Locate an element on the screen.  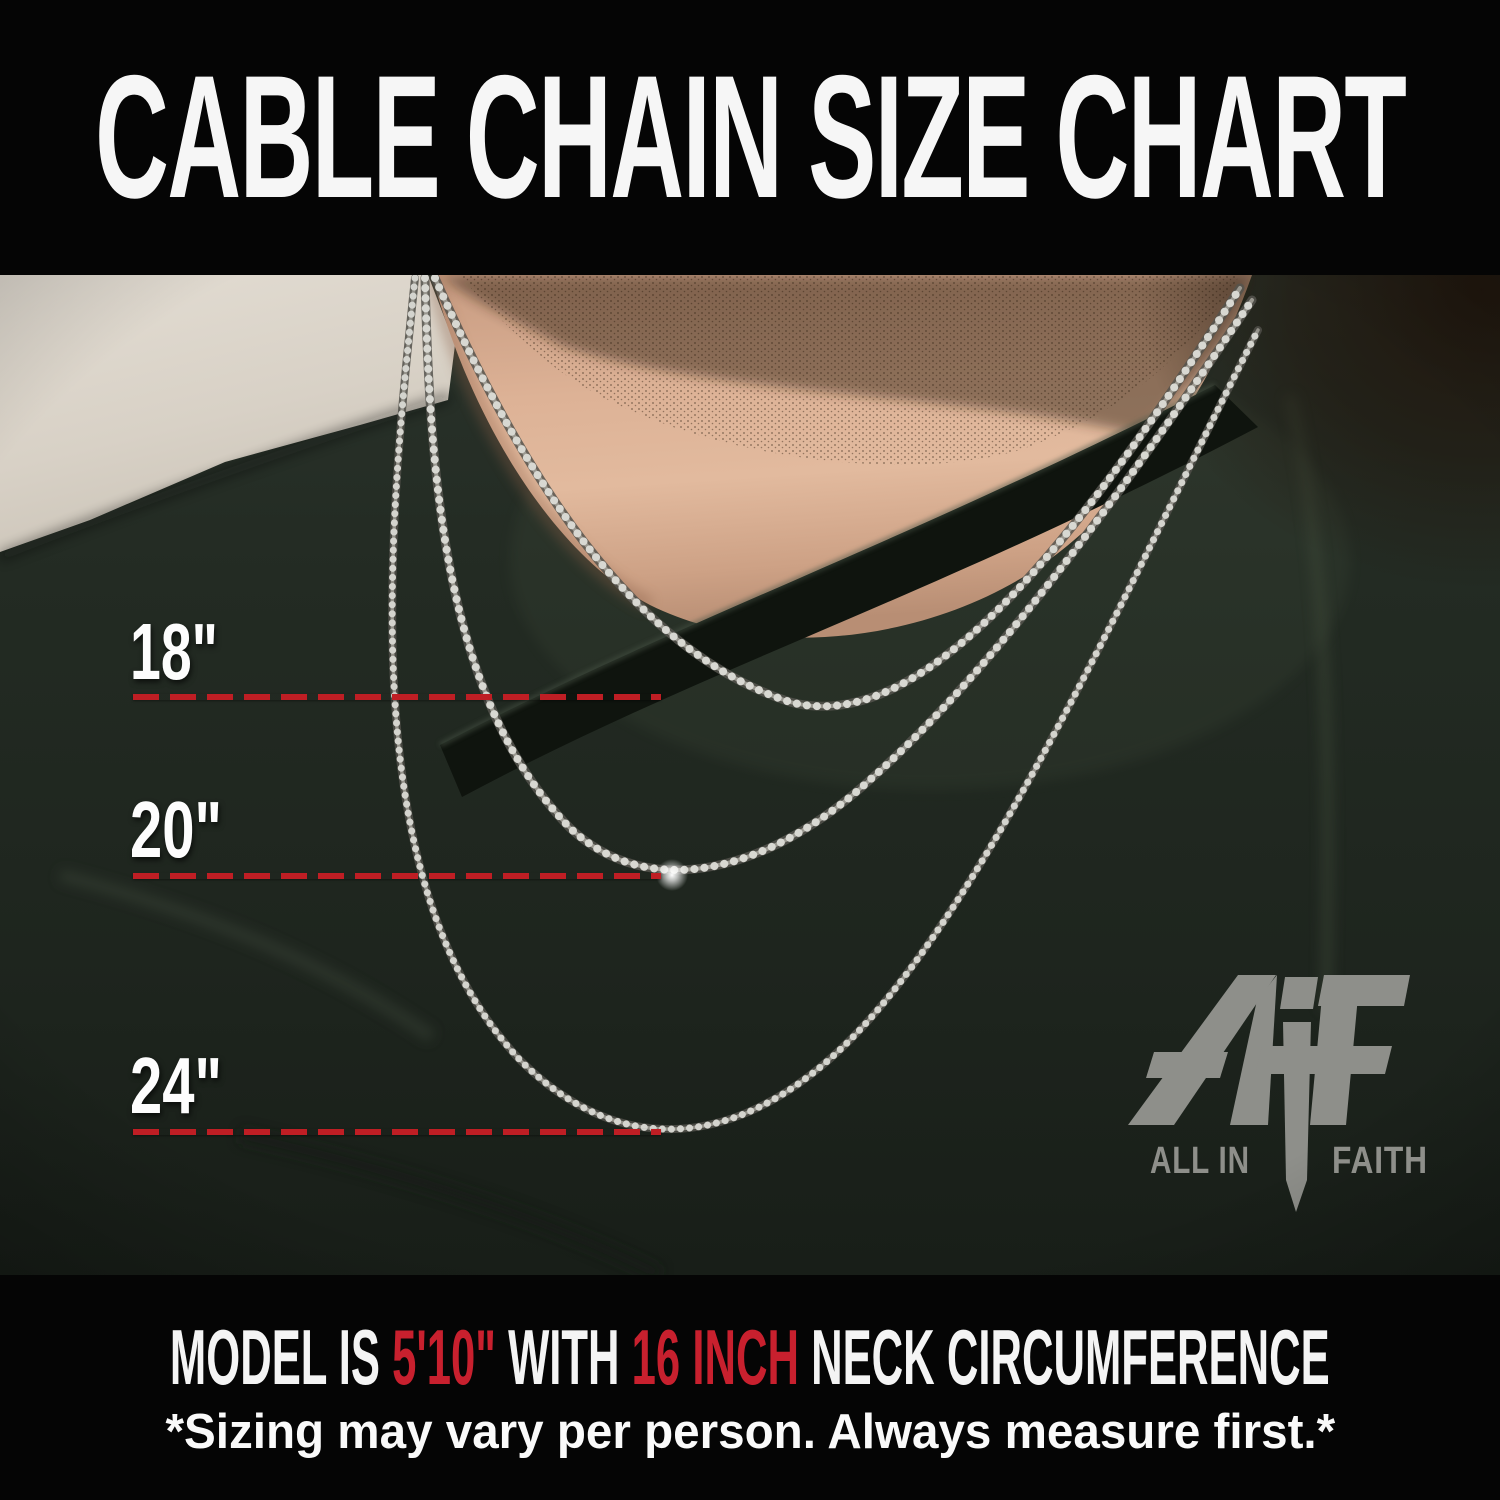
size-label-18: 18" is located at coordinates (174, 651).